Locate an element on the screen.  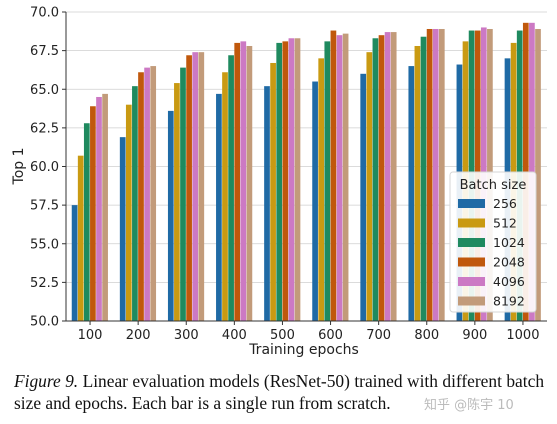
y-tick-label: 70.0 is located at coordinates (44, 13).